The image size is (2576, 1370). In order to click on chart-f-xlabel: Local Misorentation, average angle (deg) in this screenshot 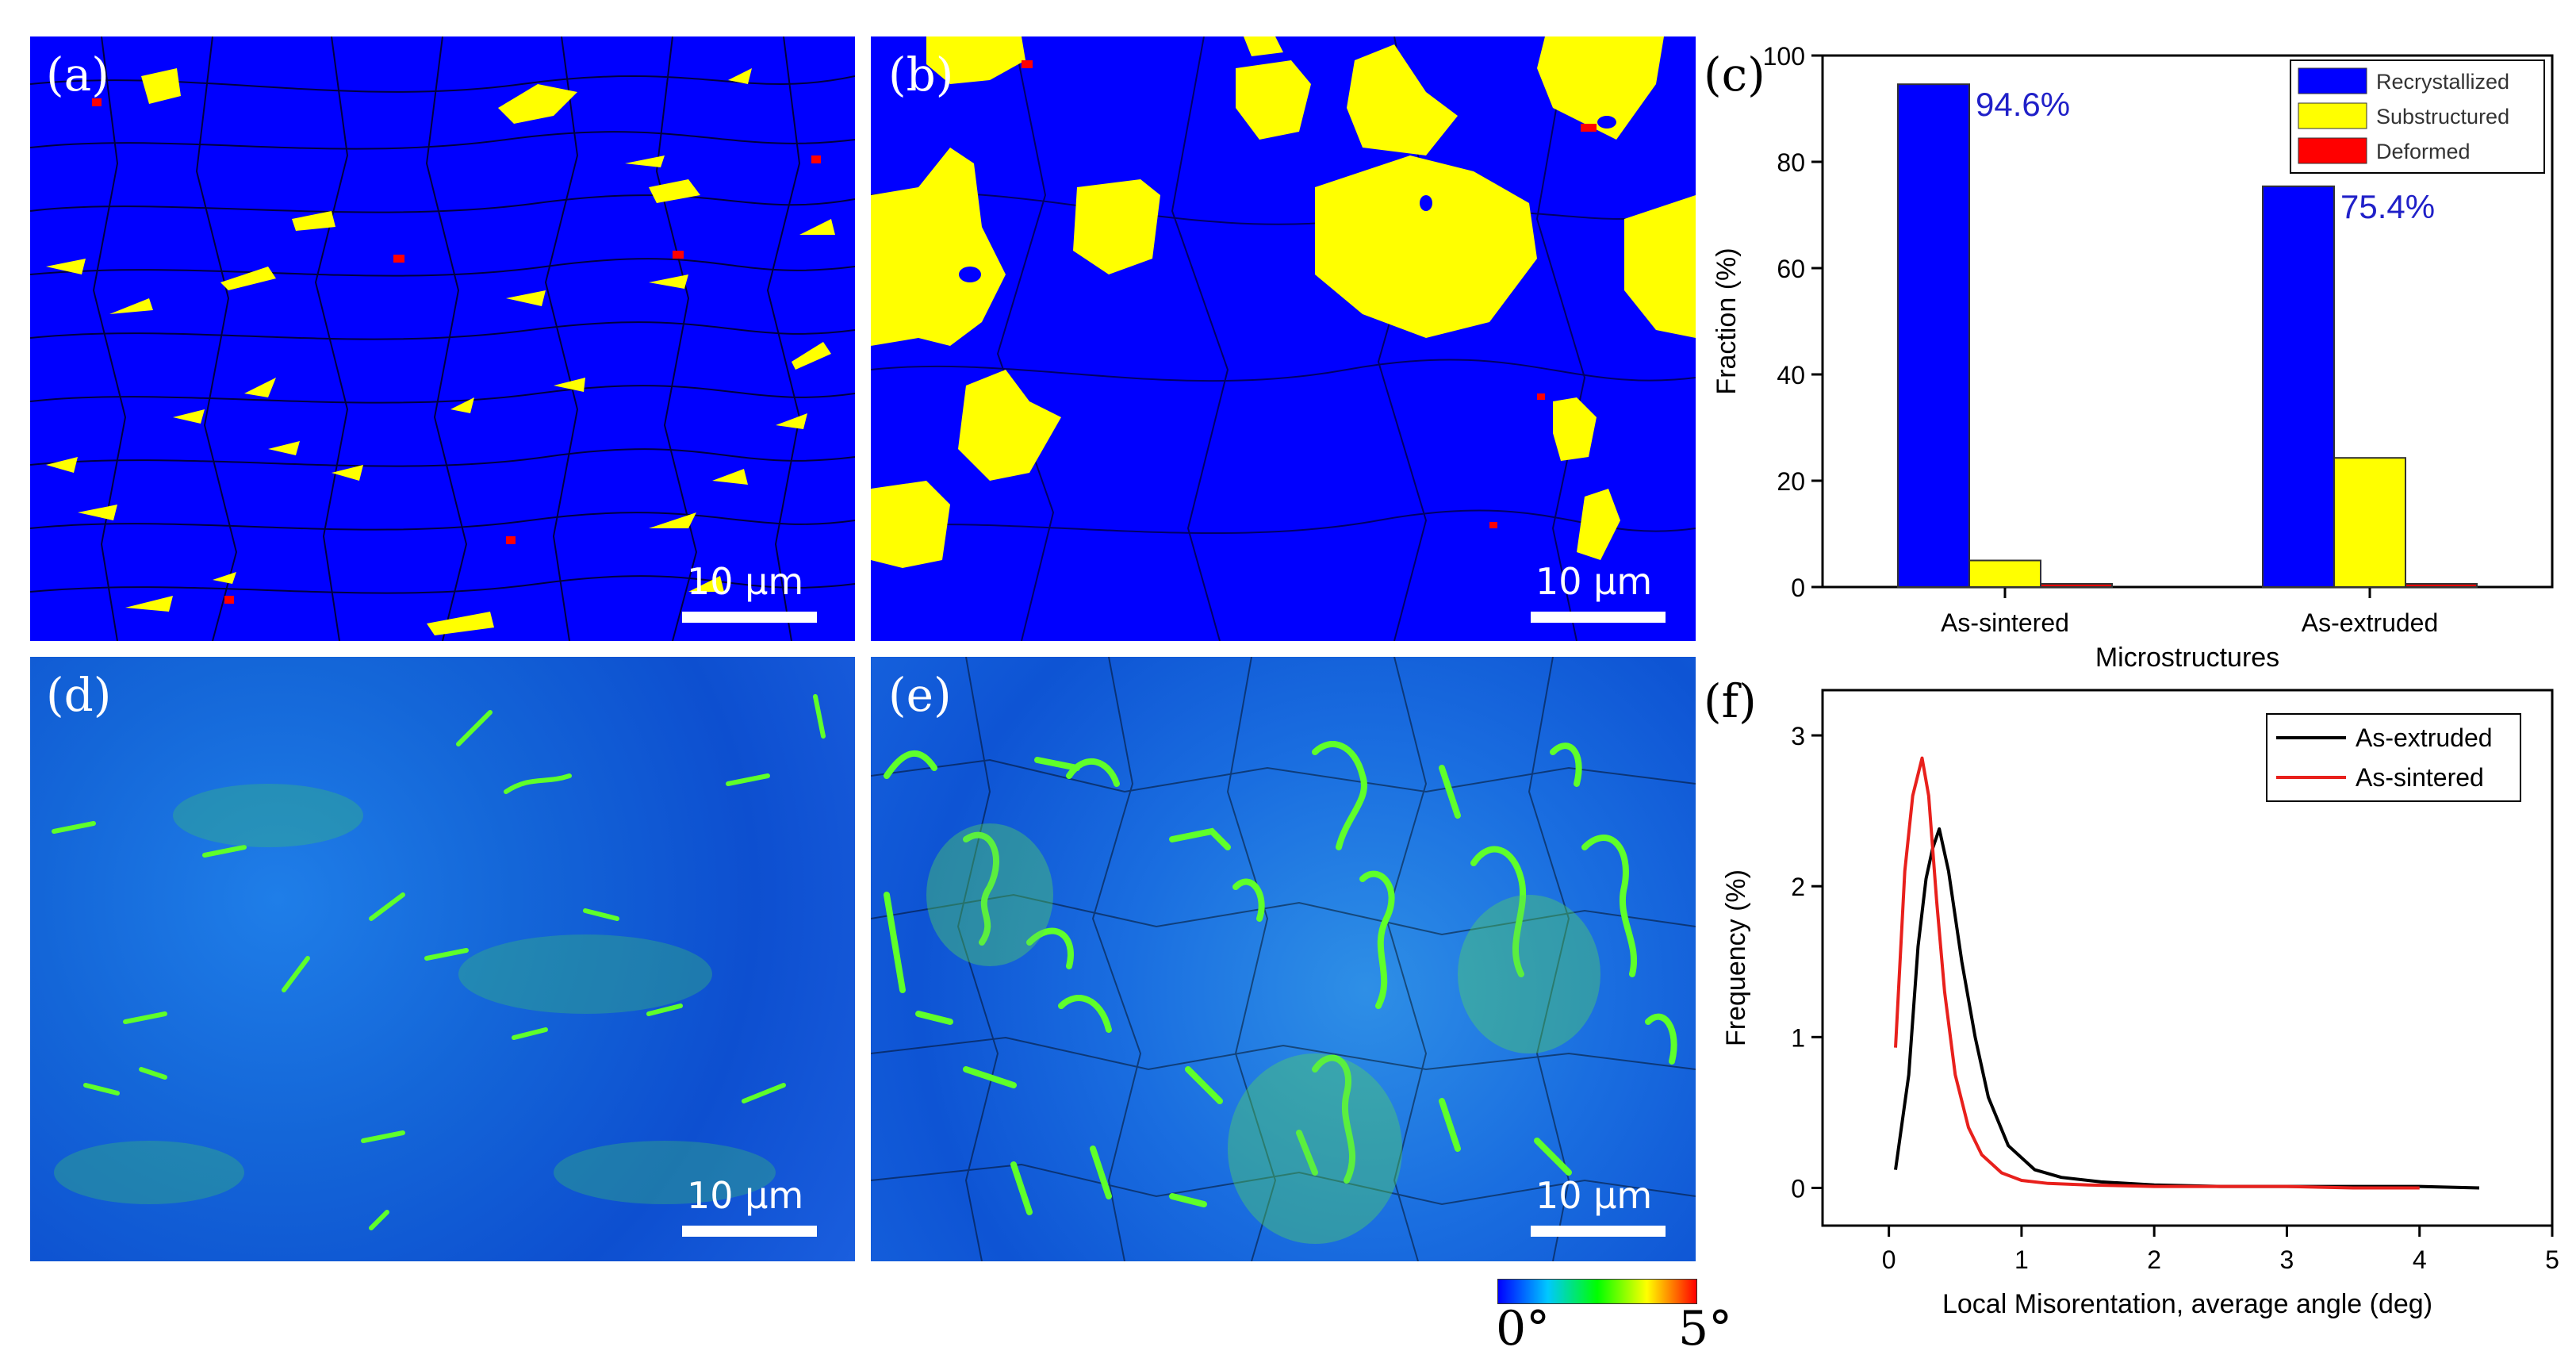, I will do `click(2187, 1304)`.